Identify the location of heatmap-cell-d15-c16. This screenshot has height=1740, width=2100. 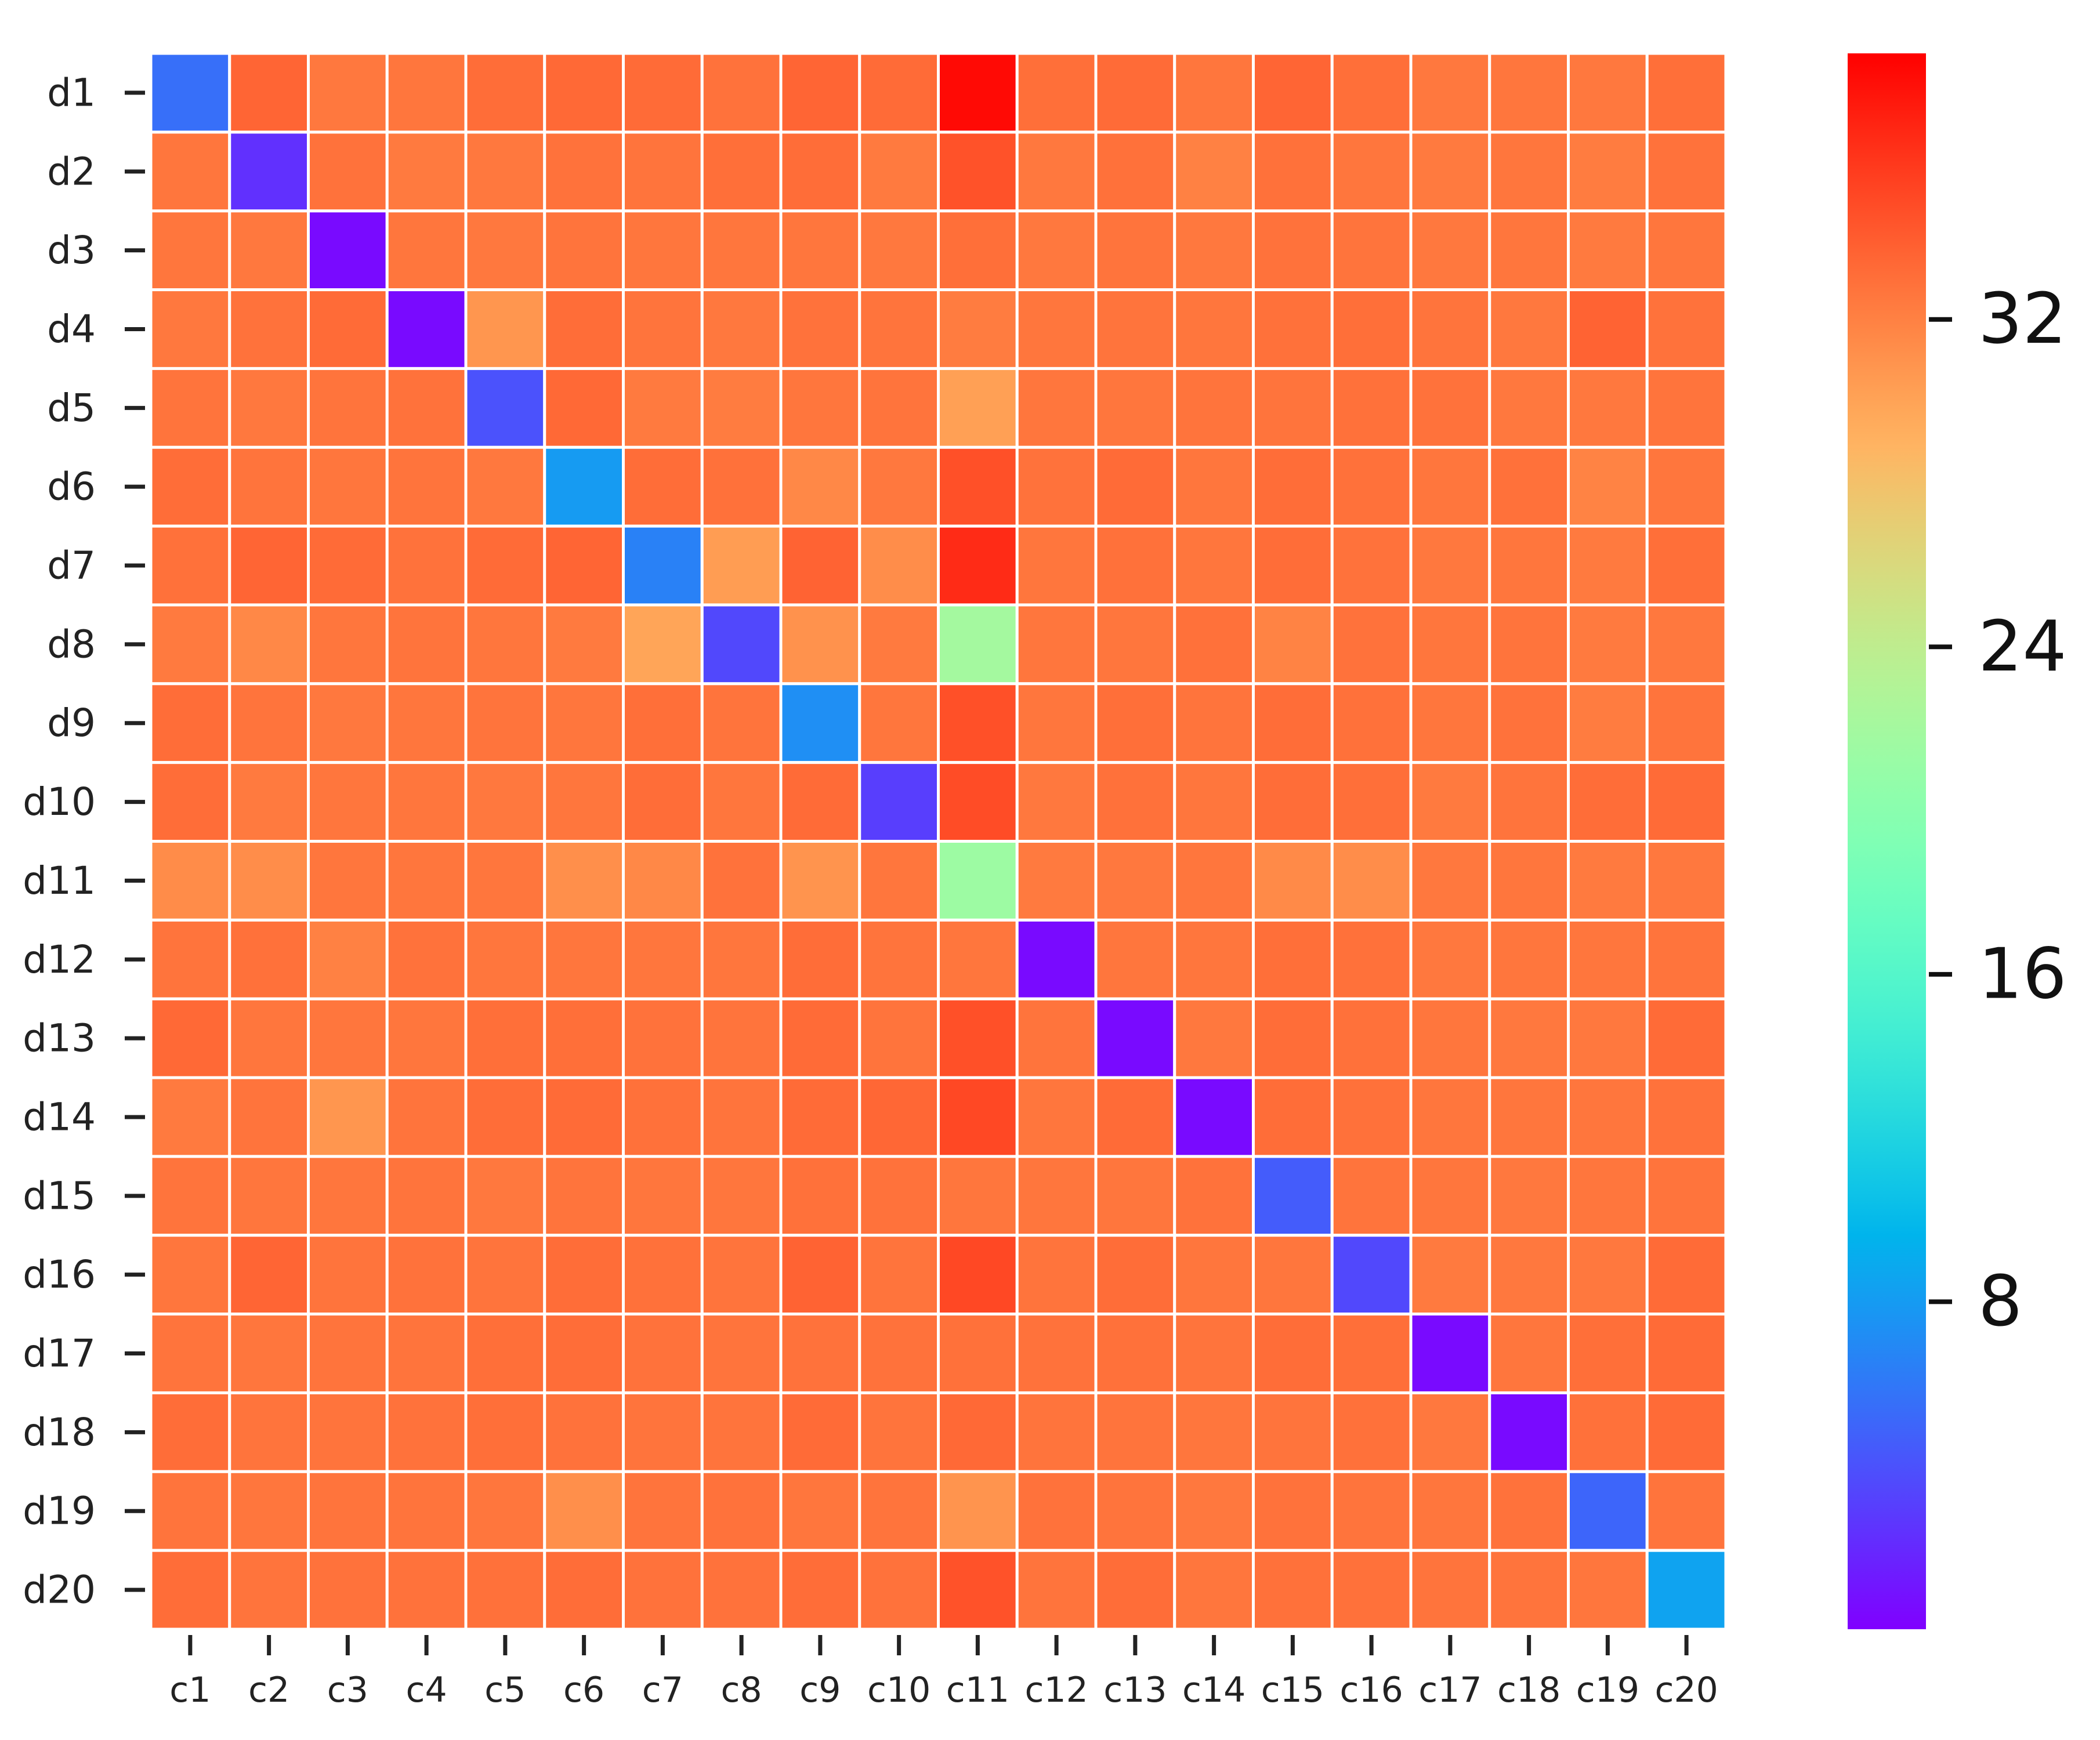
(1371, 1196).